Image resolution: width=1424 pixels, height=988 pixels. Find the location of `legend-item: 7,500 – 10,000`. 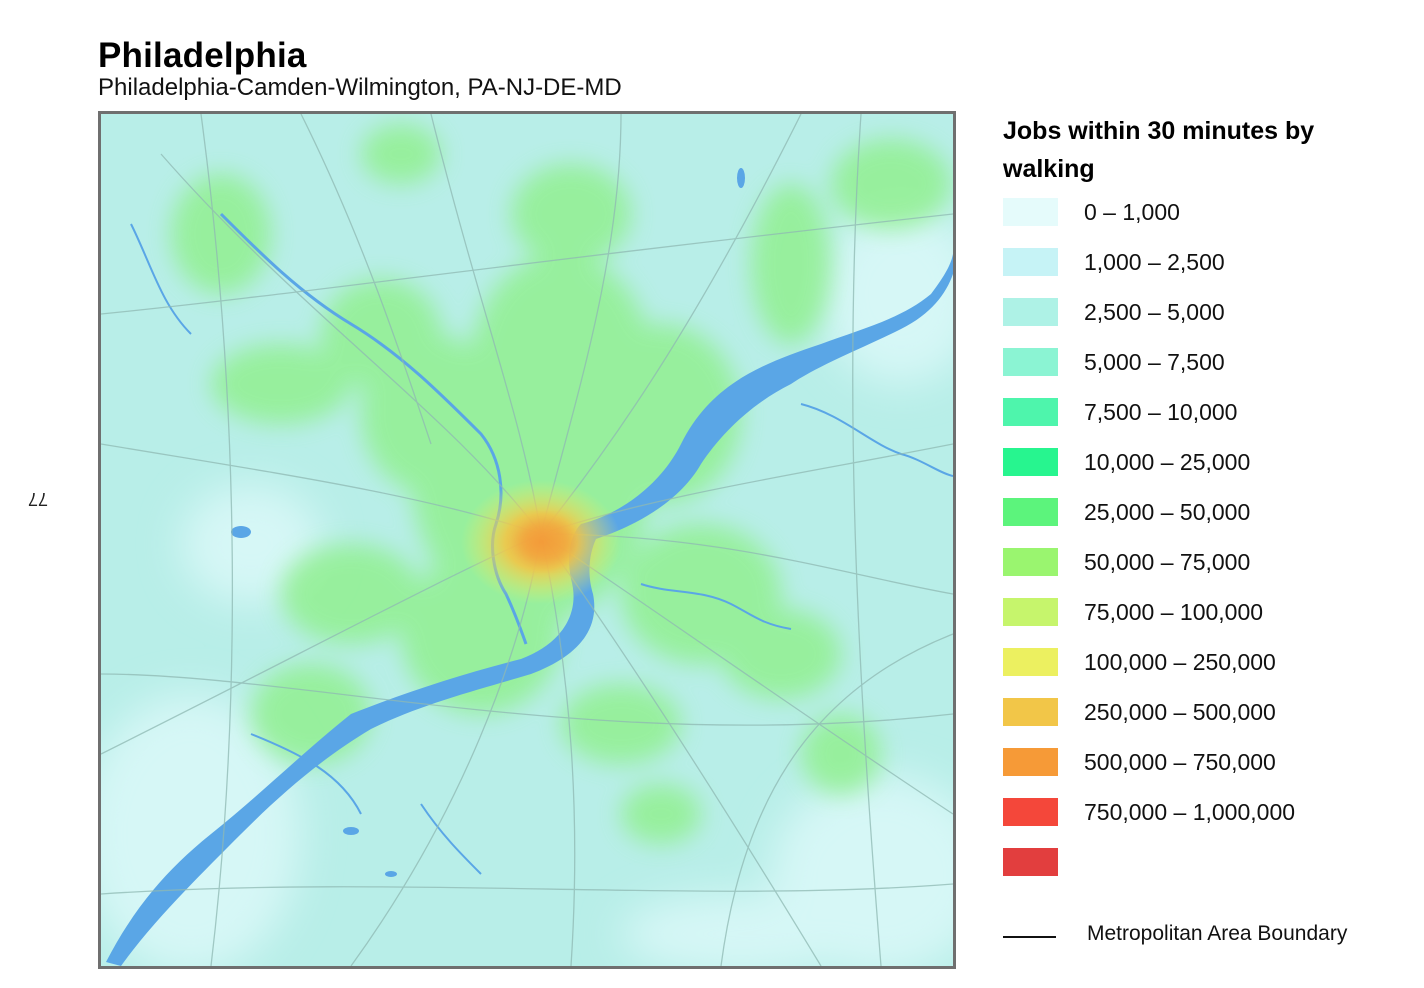

legend-item: 7,500 – 10,000 is located at coordinates (1203, 423).